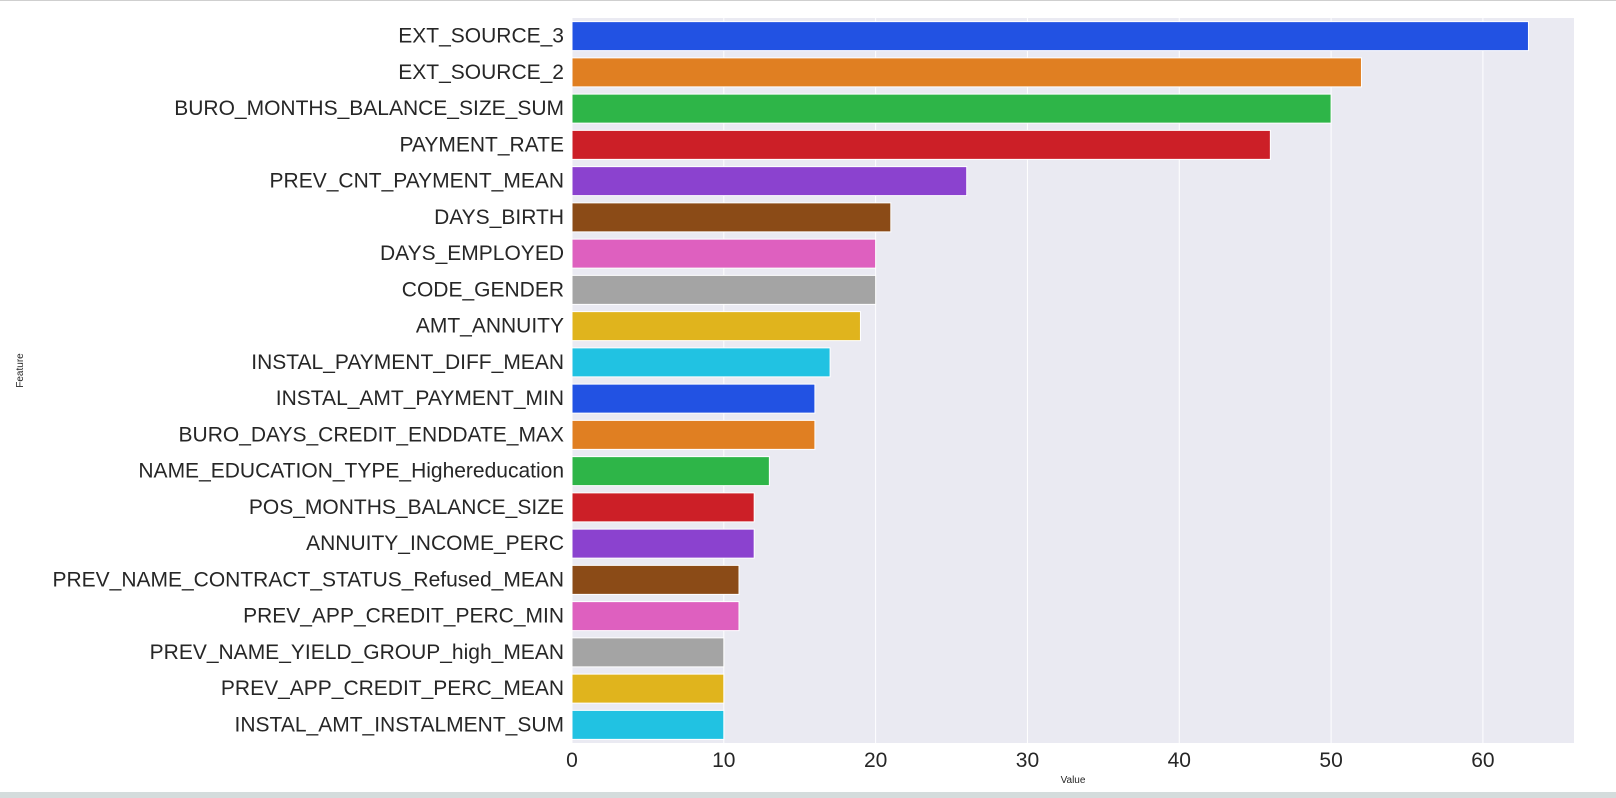  Describe the element at coordinates (406, 507) in the screenshot. I see `category-label: POS_MONTHS_BALANCE_SIZE` at that location.